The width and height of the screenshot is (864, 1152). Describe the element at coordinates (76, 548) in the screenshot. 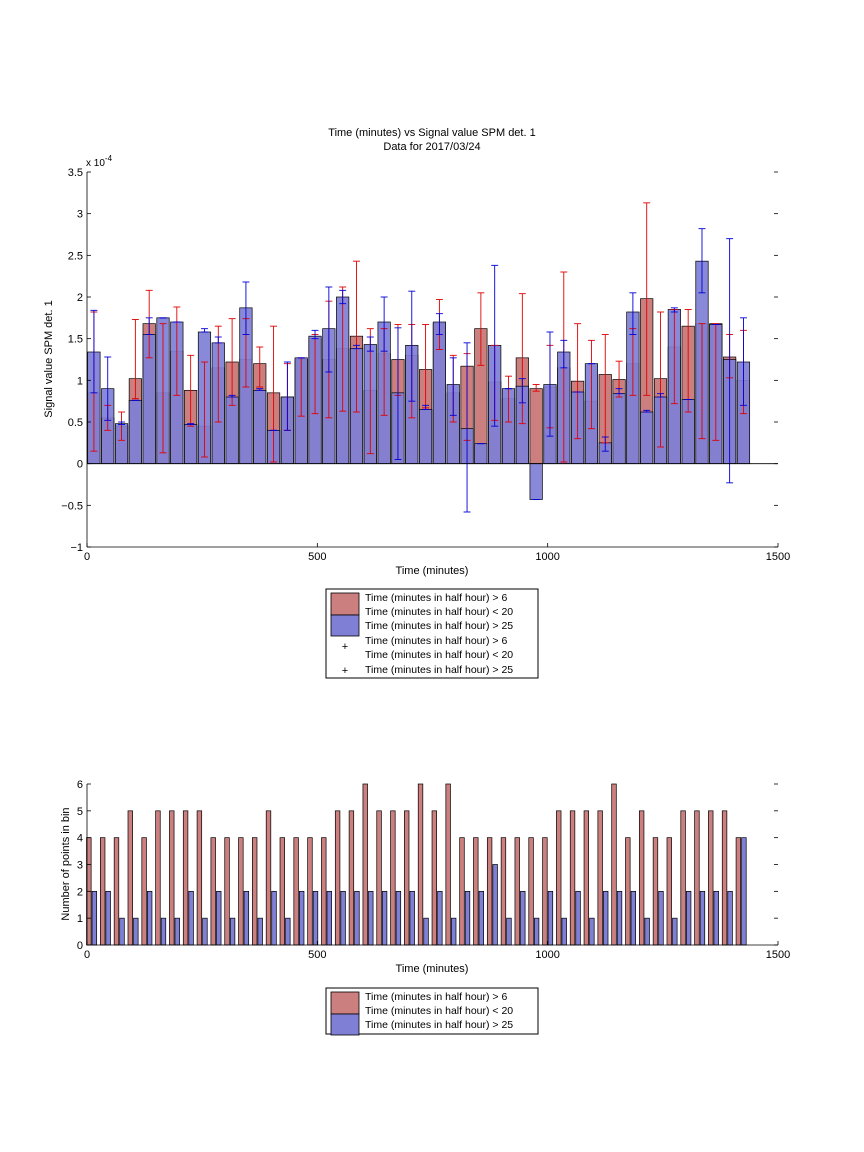

I see `chart1-ytick-label: −1` at that location.